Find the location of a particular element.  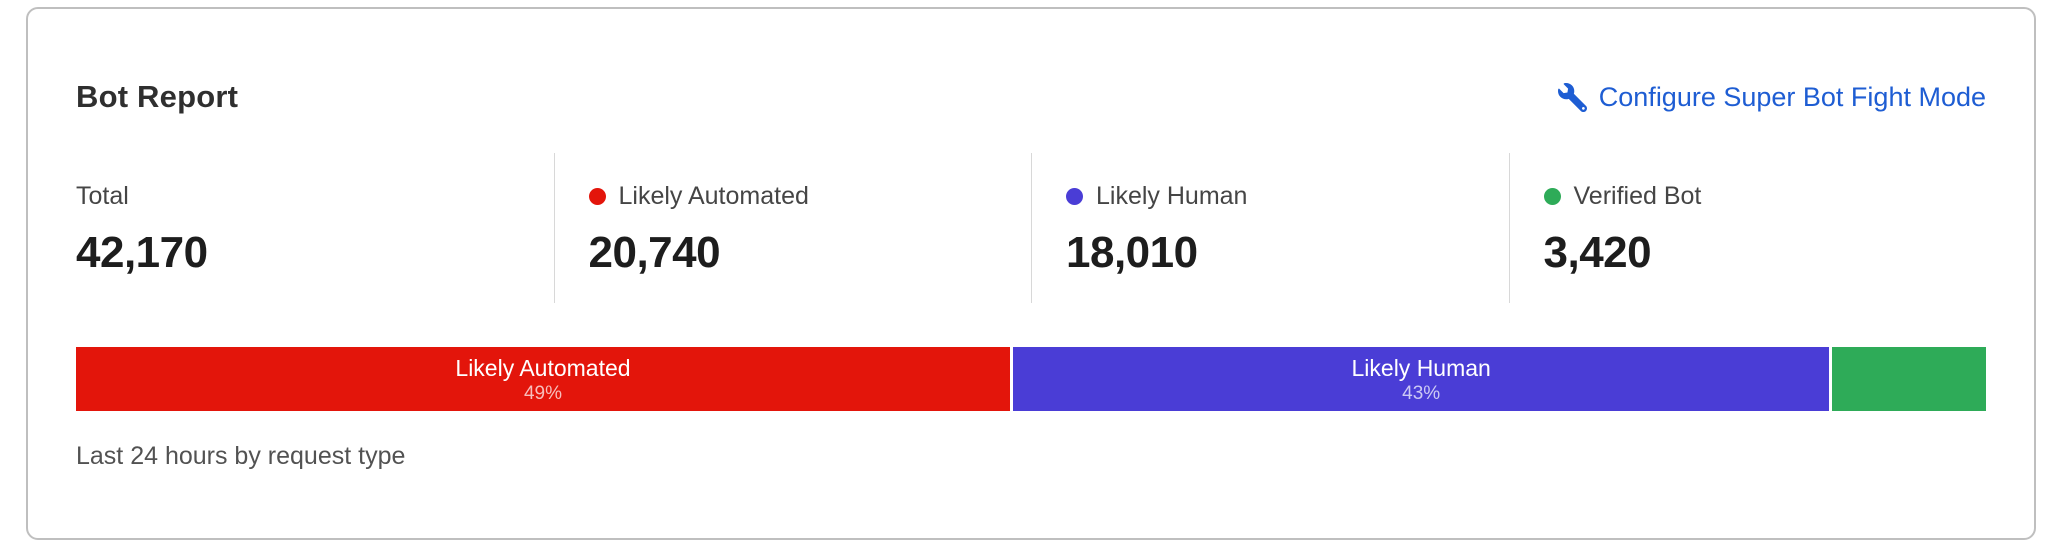

page-title: Bot Report is located at coordinates (157, 96).